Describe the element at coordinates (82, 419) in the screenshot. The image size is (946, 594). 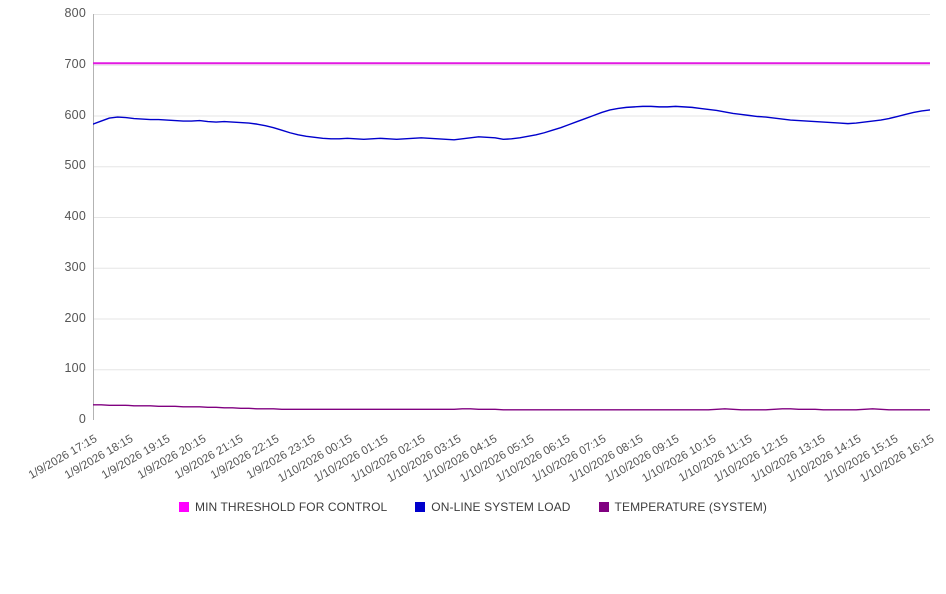
I see `y-tick-label: 0` at that location.